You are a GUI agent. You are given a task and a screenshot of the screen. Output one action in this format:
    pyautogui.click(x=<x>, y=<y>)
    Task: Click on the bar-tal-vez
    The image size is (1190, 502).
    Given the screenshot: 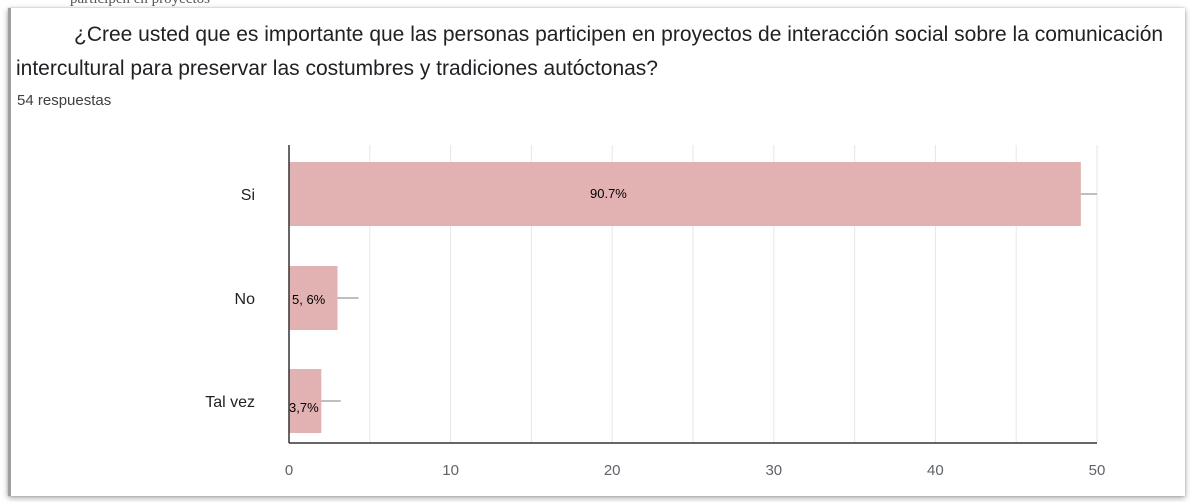 What is the action you would take?
    pyautogui.click(x=305, y=401)
    